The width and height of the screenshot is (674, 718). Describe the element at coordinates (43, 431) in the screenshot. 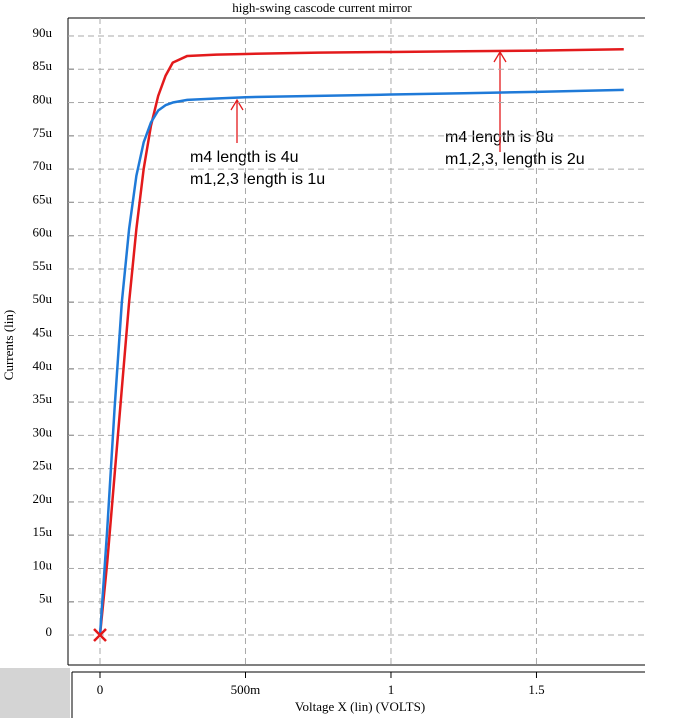

I see `y-tick-label: 30u` at that location.